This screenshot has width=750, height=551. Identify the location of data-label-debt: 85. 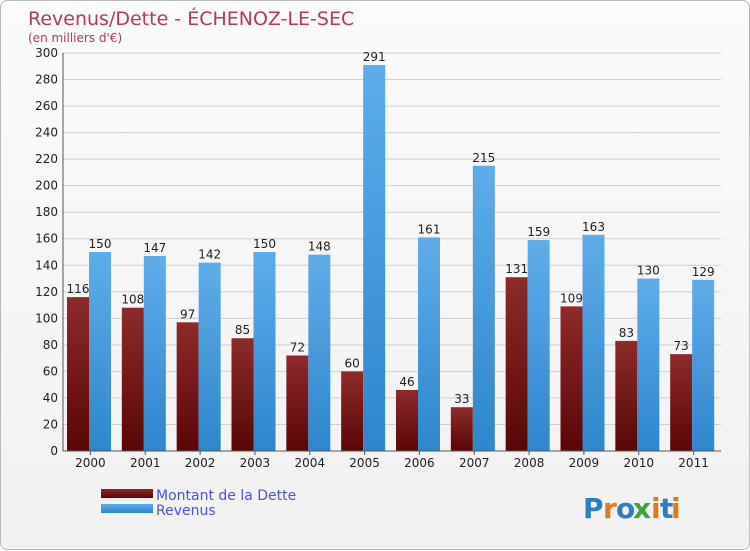
(242, 330).